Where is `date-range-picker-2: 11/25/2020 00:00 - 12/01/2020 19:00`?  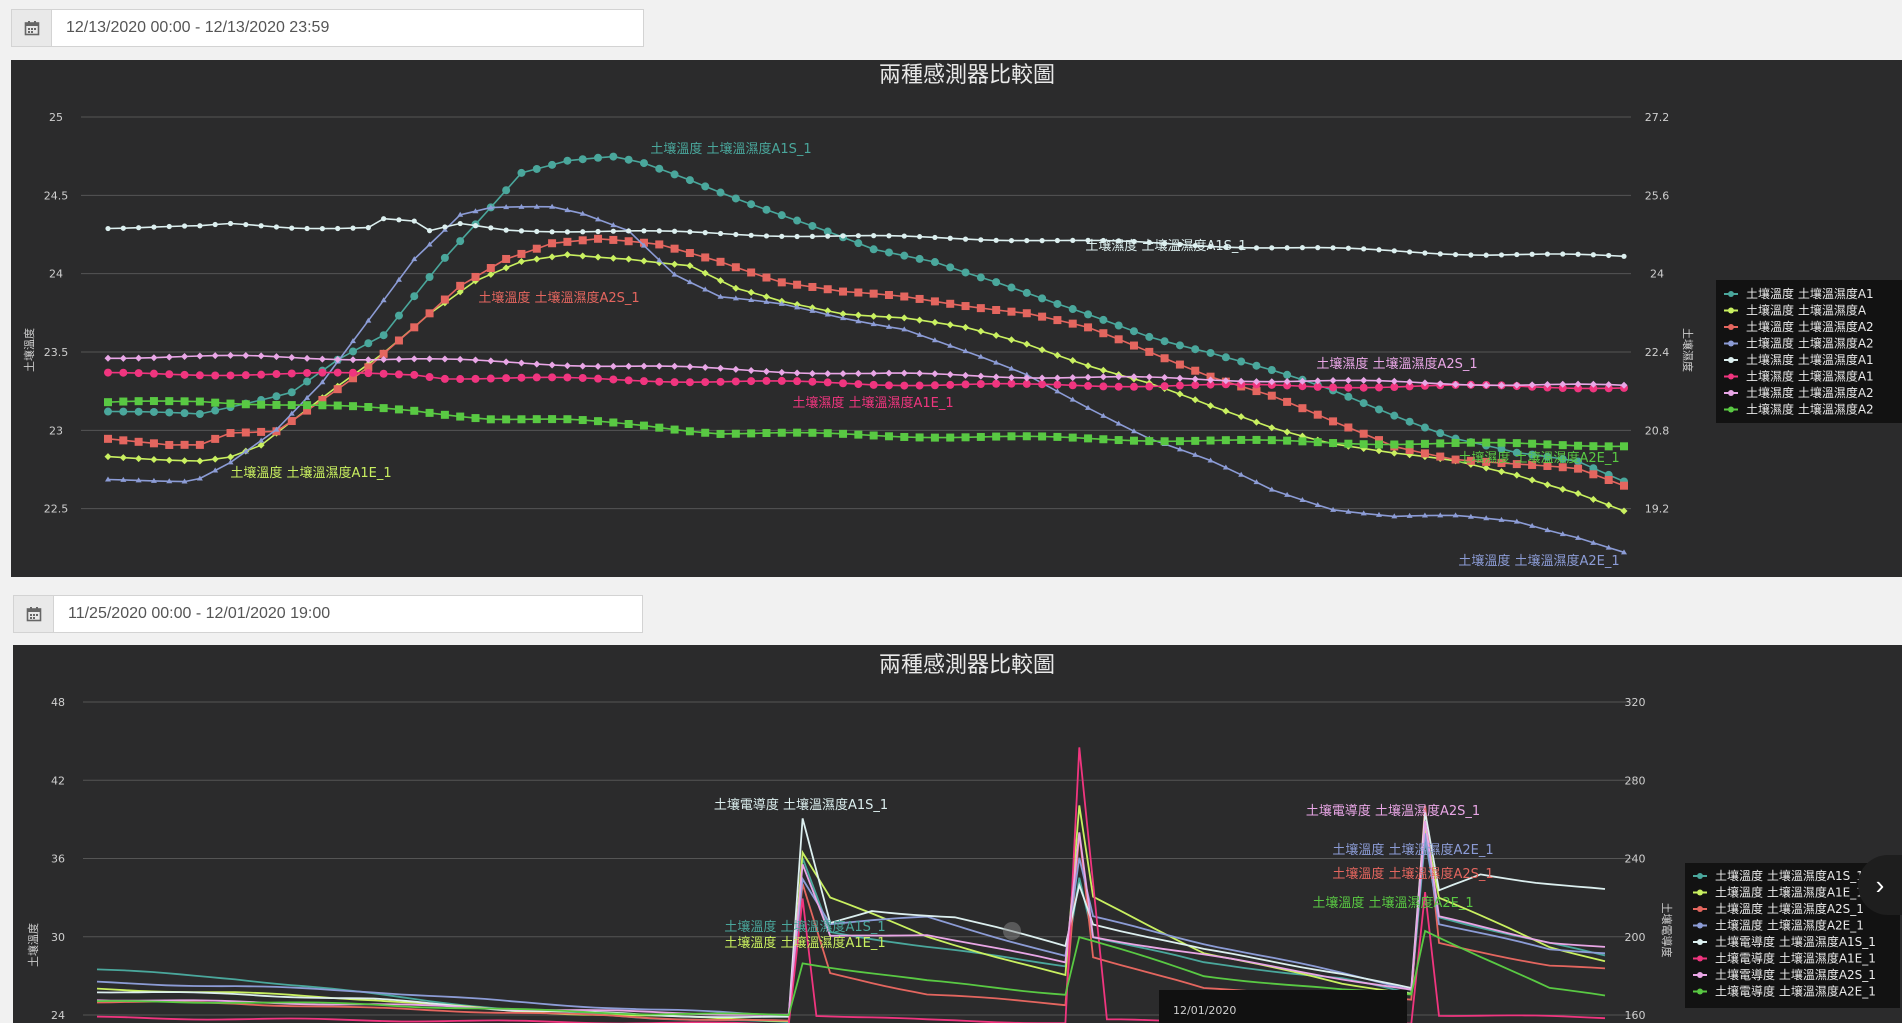
date-range-picker-2: 11/25/2020 00:00 - 12/01/2020 19:00 is located at coordinates (328, 614).